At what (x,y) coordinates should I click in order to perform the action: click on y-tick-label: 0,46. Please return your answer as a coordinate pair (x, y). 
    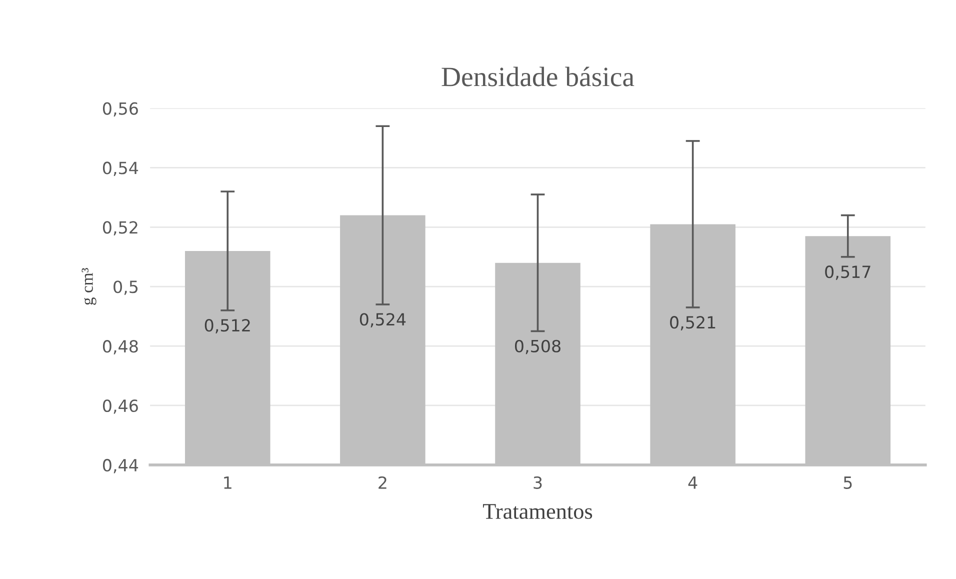
    Looking at the image, I should click on (120, 406).